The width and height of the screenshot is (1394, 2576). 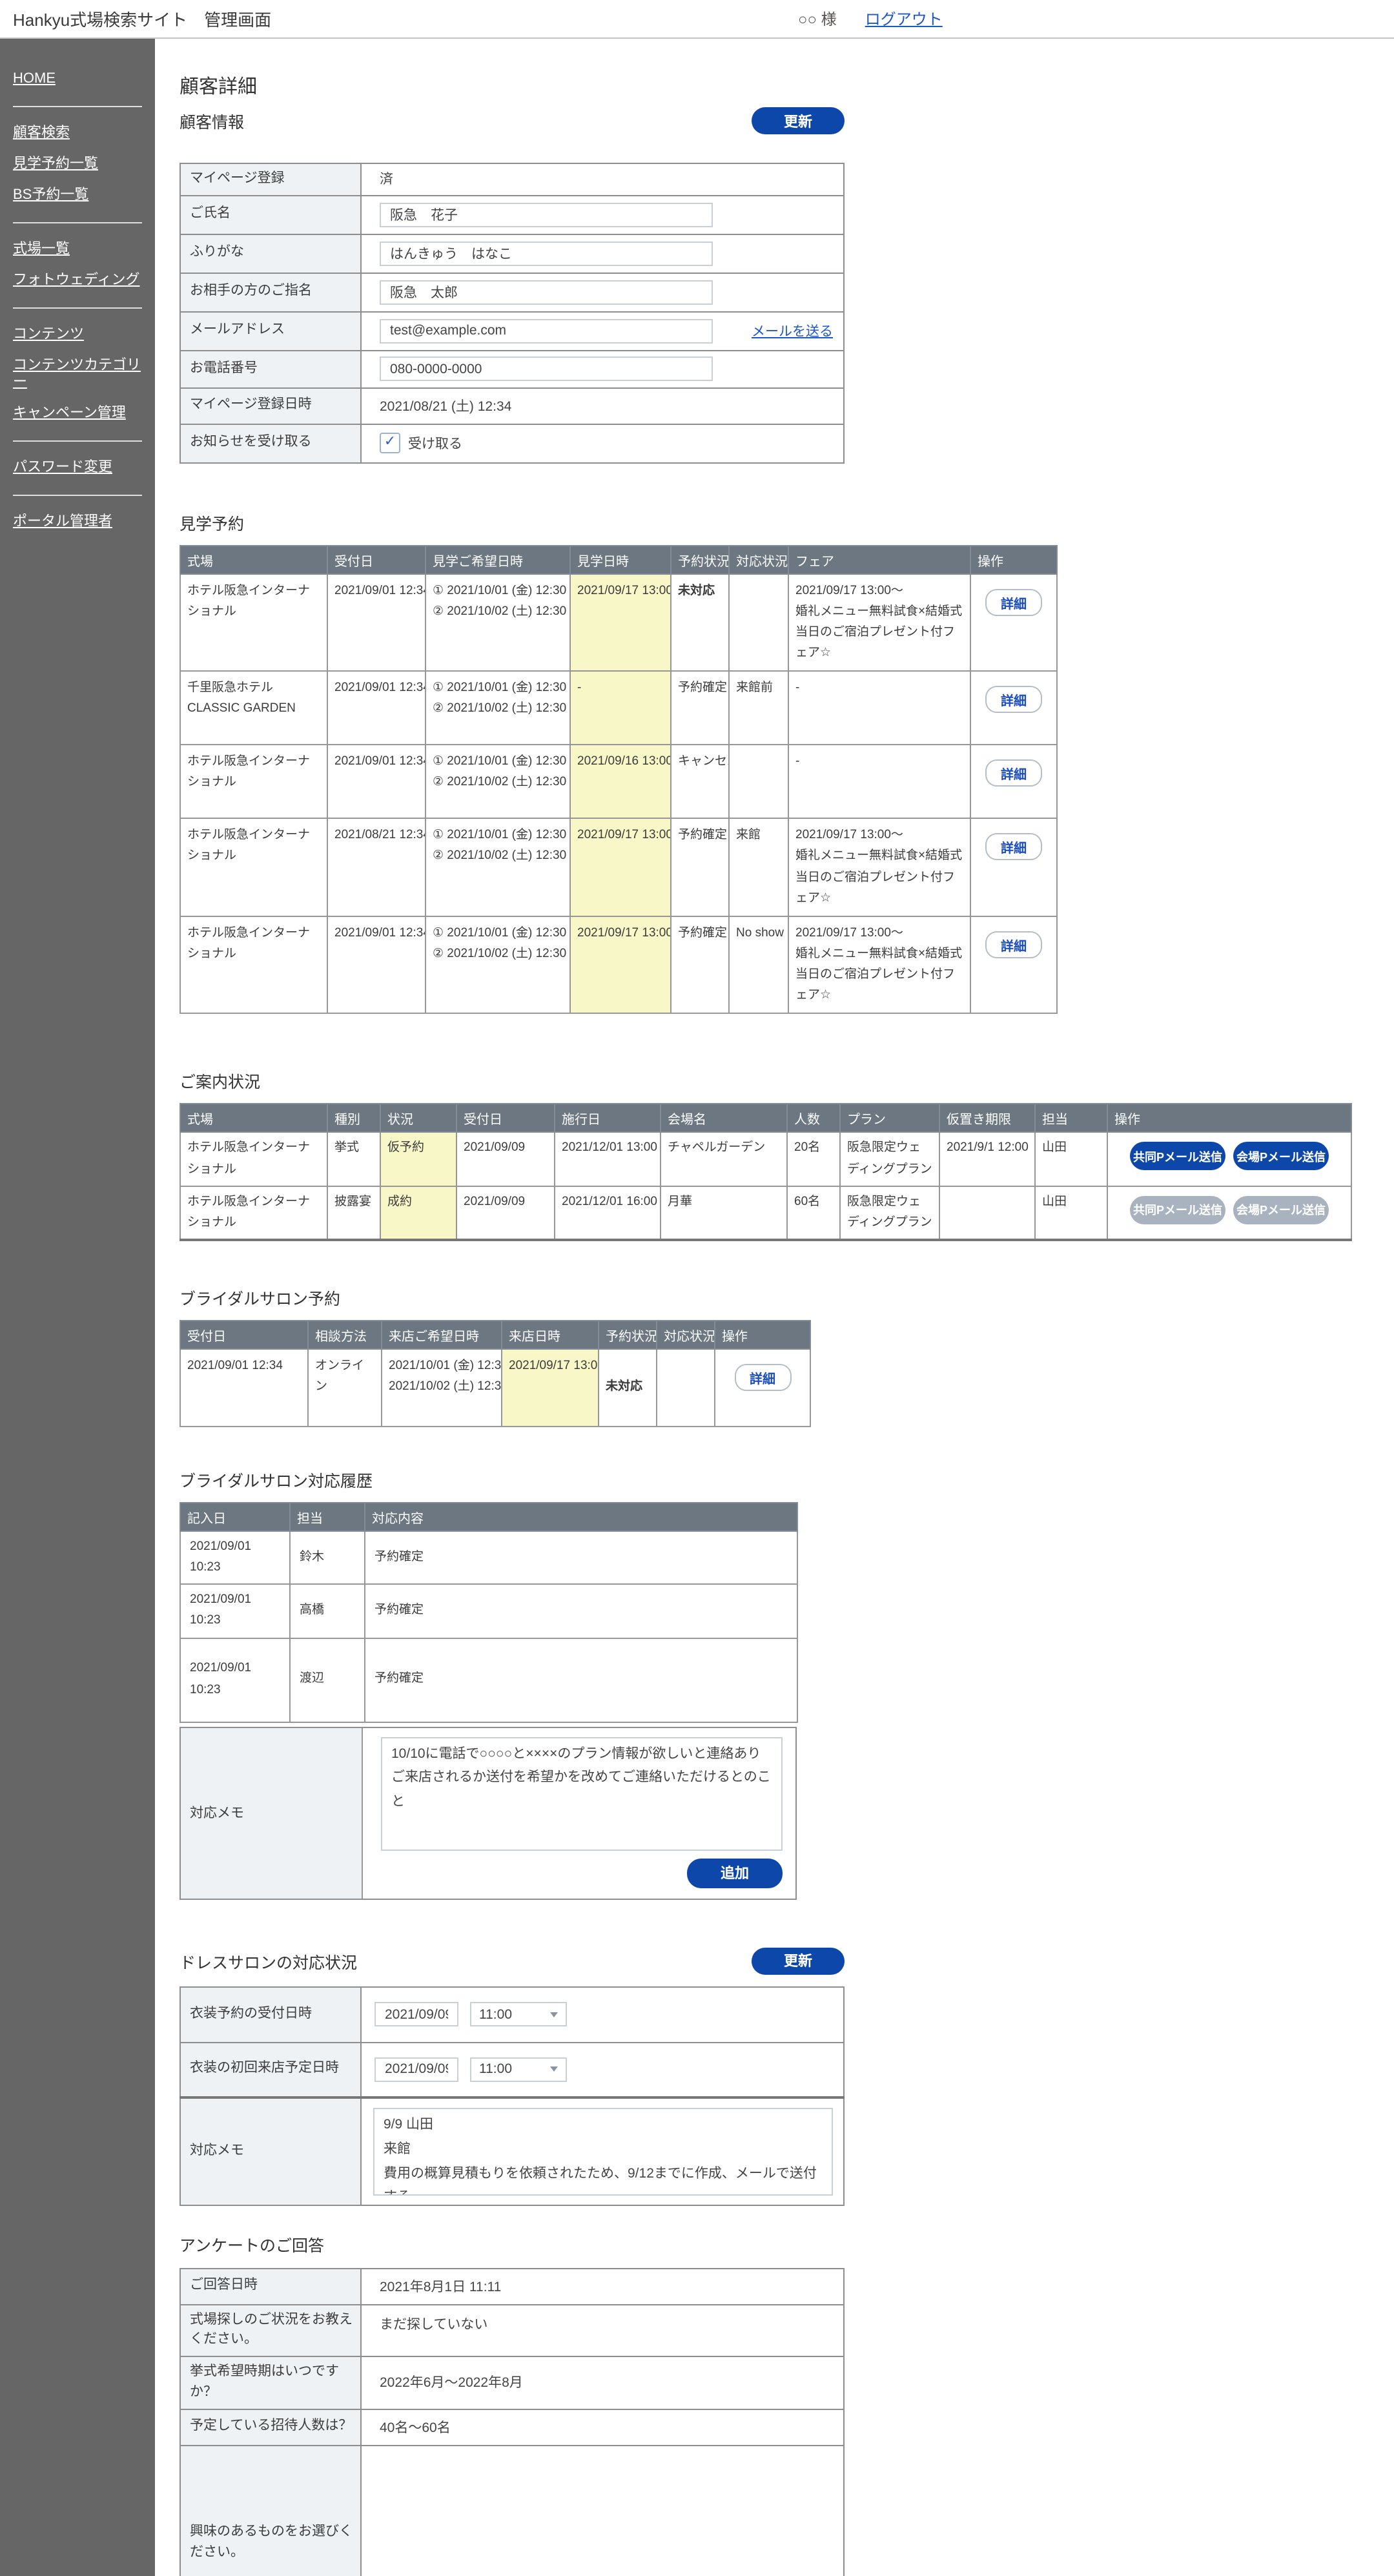 I want to click on update-customer-button: 更新, so click(x=798, y=120).